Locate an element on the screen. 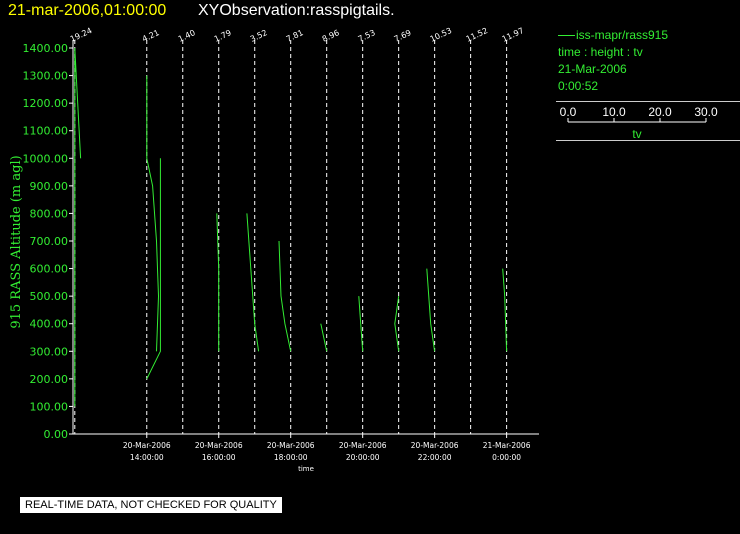  y-tick-label: 1200.00 is located at coordinates (46, 103).